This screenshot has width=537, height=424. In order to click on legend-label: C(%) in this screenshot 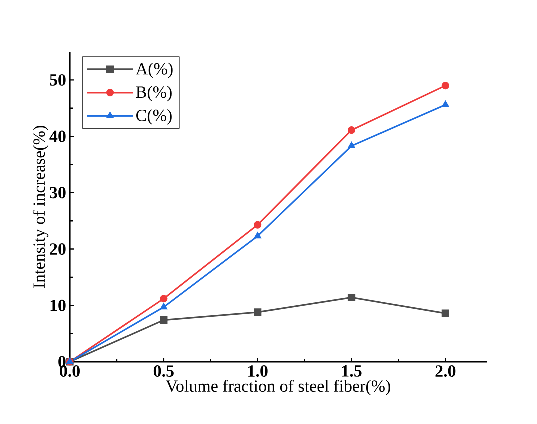, I will do `click(154, 117)`.